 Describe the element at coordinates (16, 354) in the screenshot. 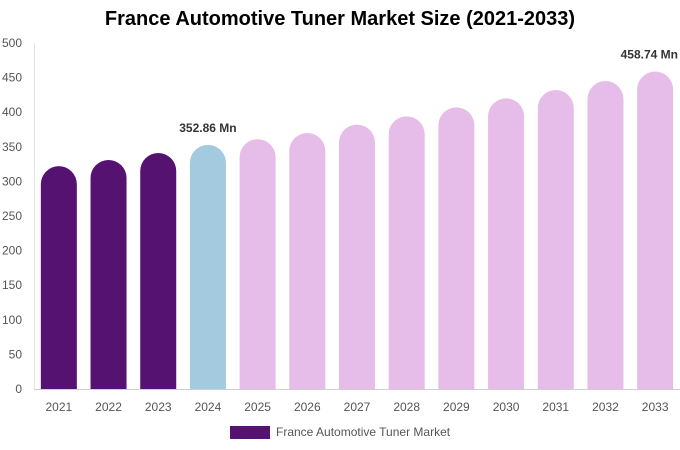

I see `y-tick-label: 50` at that location.